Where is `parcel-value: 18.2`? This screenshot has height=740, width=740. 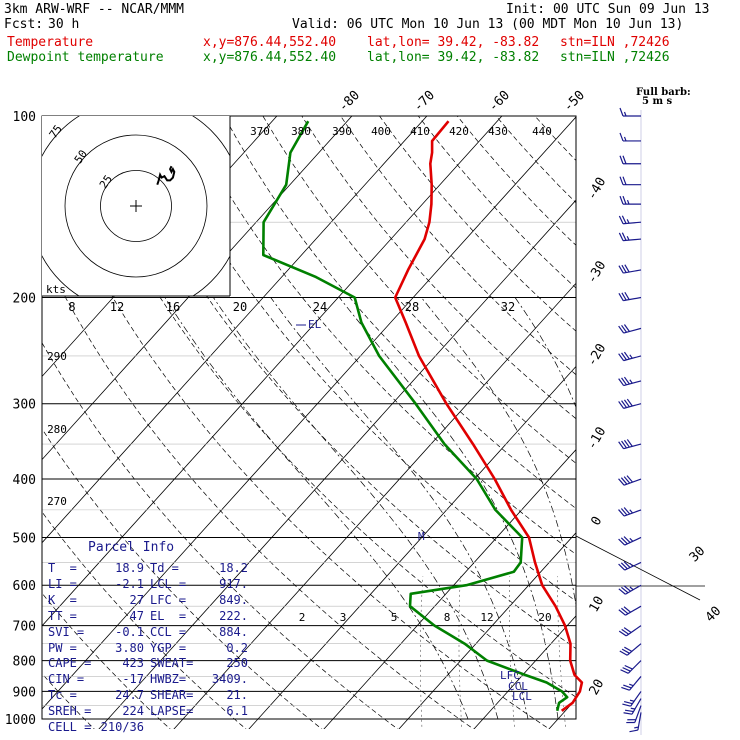
parcel-value: 18.2 is located at coordinates (233, 568).